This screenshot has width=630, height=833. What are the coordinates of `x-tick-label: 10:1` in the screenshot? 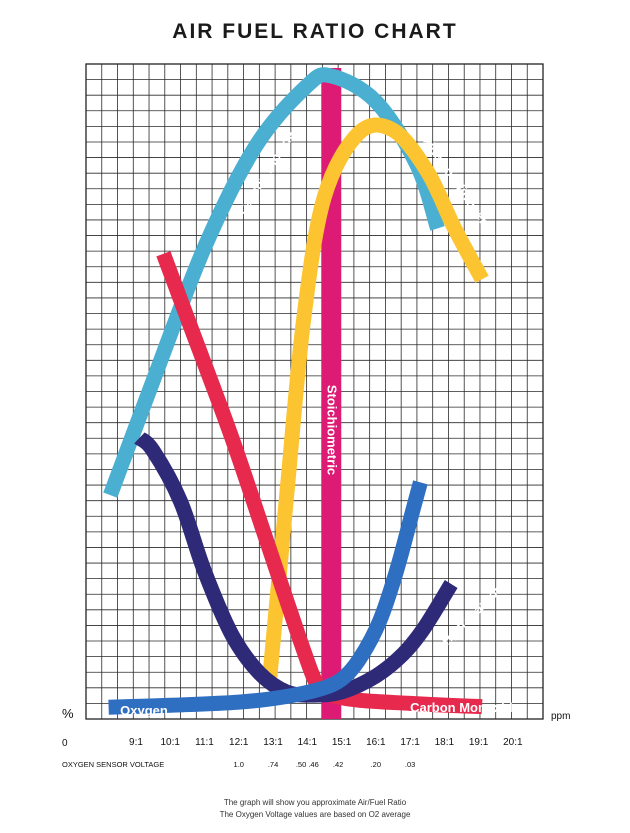 It's located at (171, 742).